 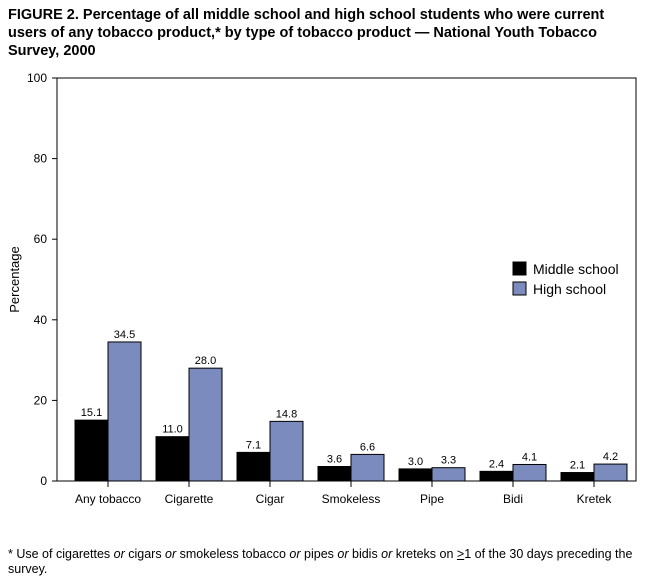 What do you see at coordinates (448, 461) in the screenshot?
I see `data-label: 3.3` at bounding box center [448, 461].